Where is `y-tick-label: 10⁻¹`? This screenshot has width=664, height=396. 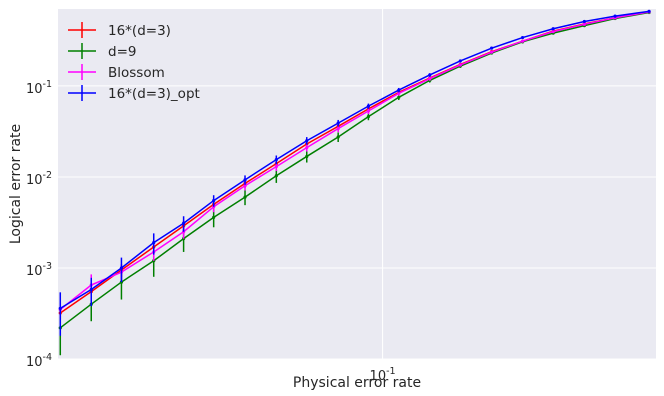 y-tick-label: 10⁻¹ is located at coordinates (39, 88).